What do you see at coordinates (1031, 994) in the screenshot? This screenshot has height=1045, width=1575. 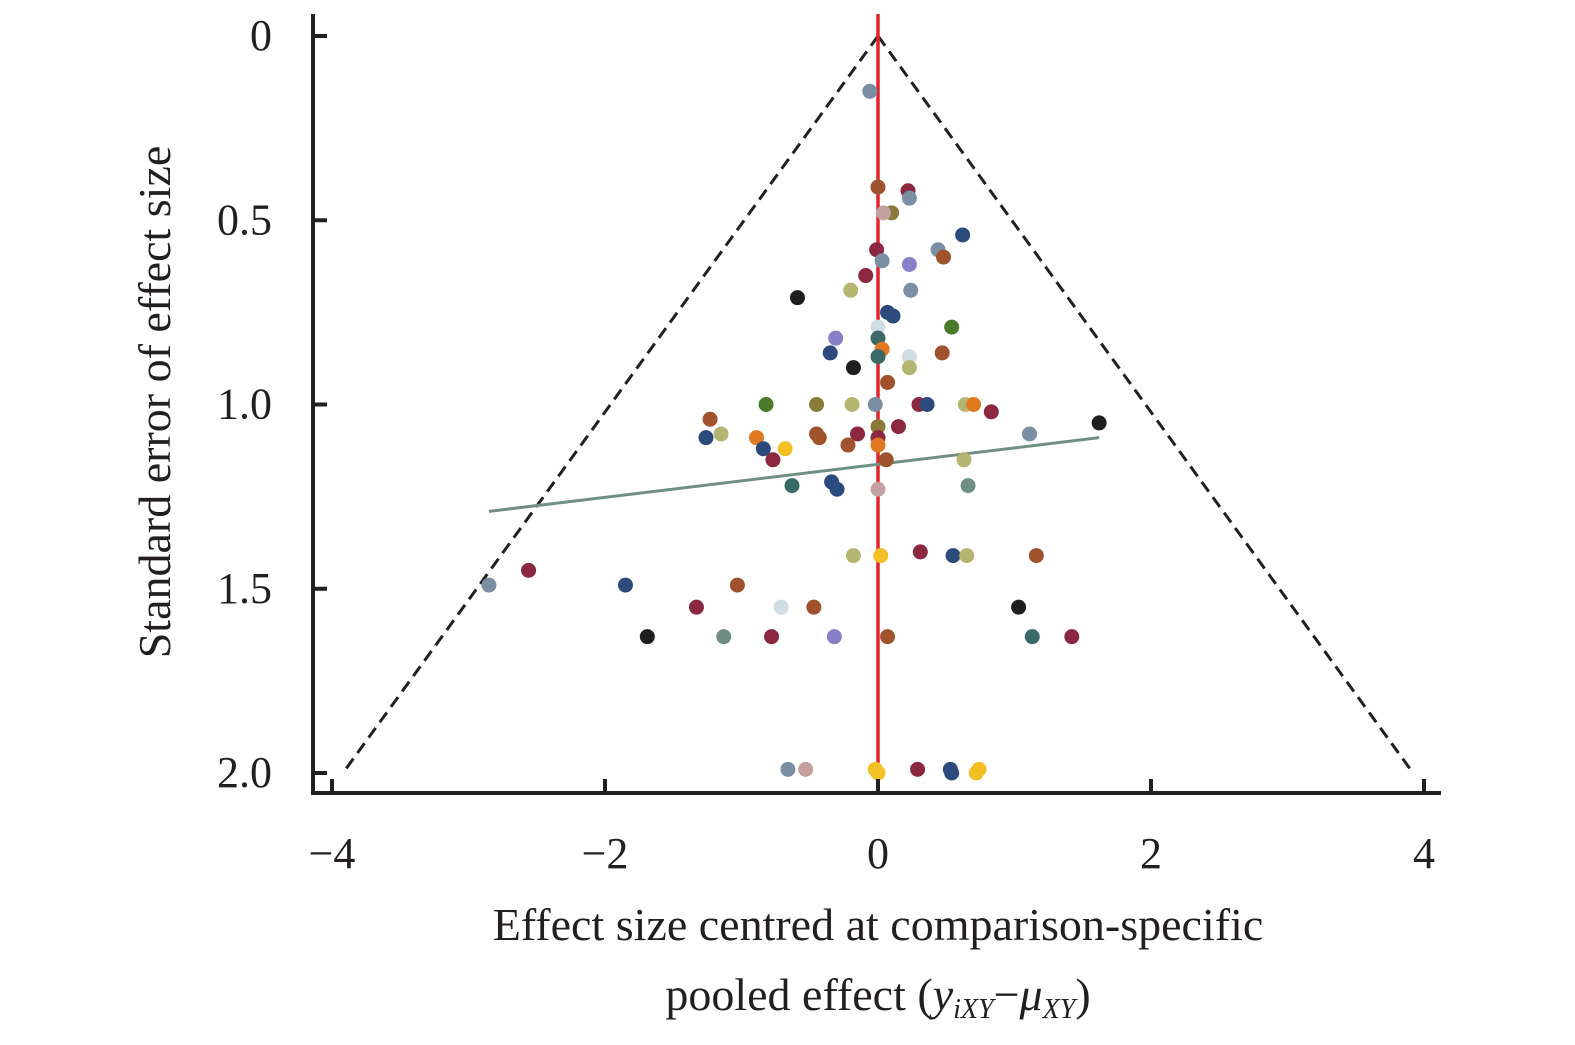 I see `x-axis-title-mu: μ` at bounding box center [1031, 994].